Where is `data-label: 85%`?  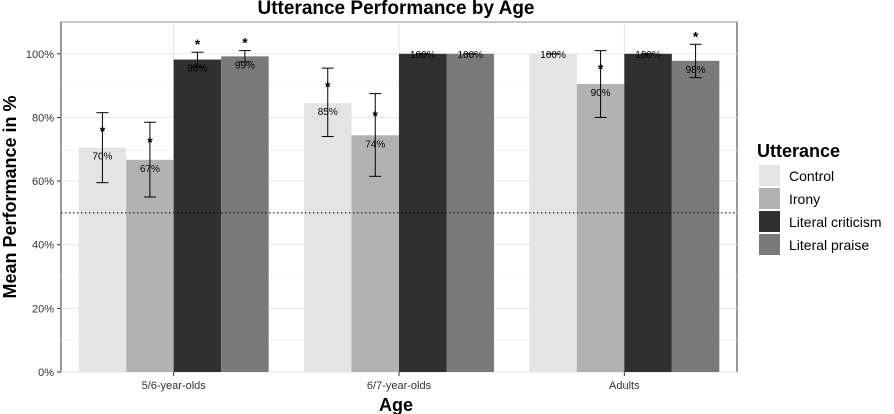 data-label: 85% is located at coordinates (328, 112).